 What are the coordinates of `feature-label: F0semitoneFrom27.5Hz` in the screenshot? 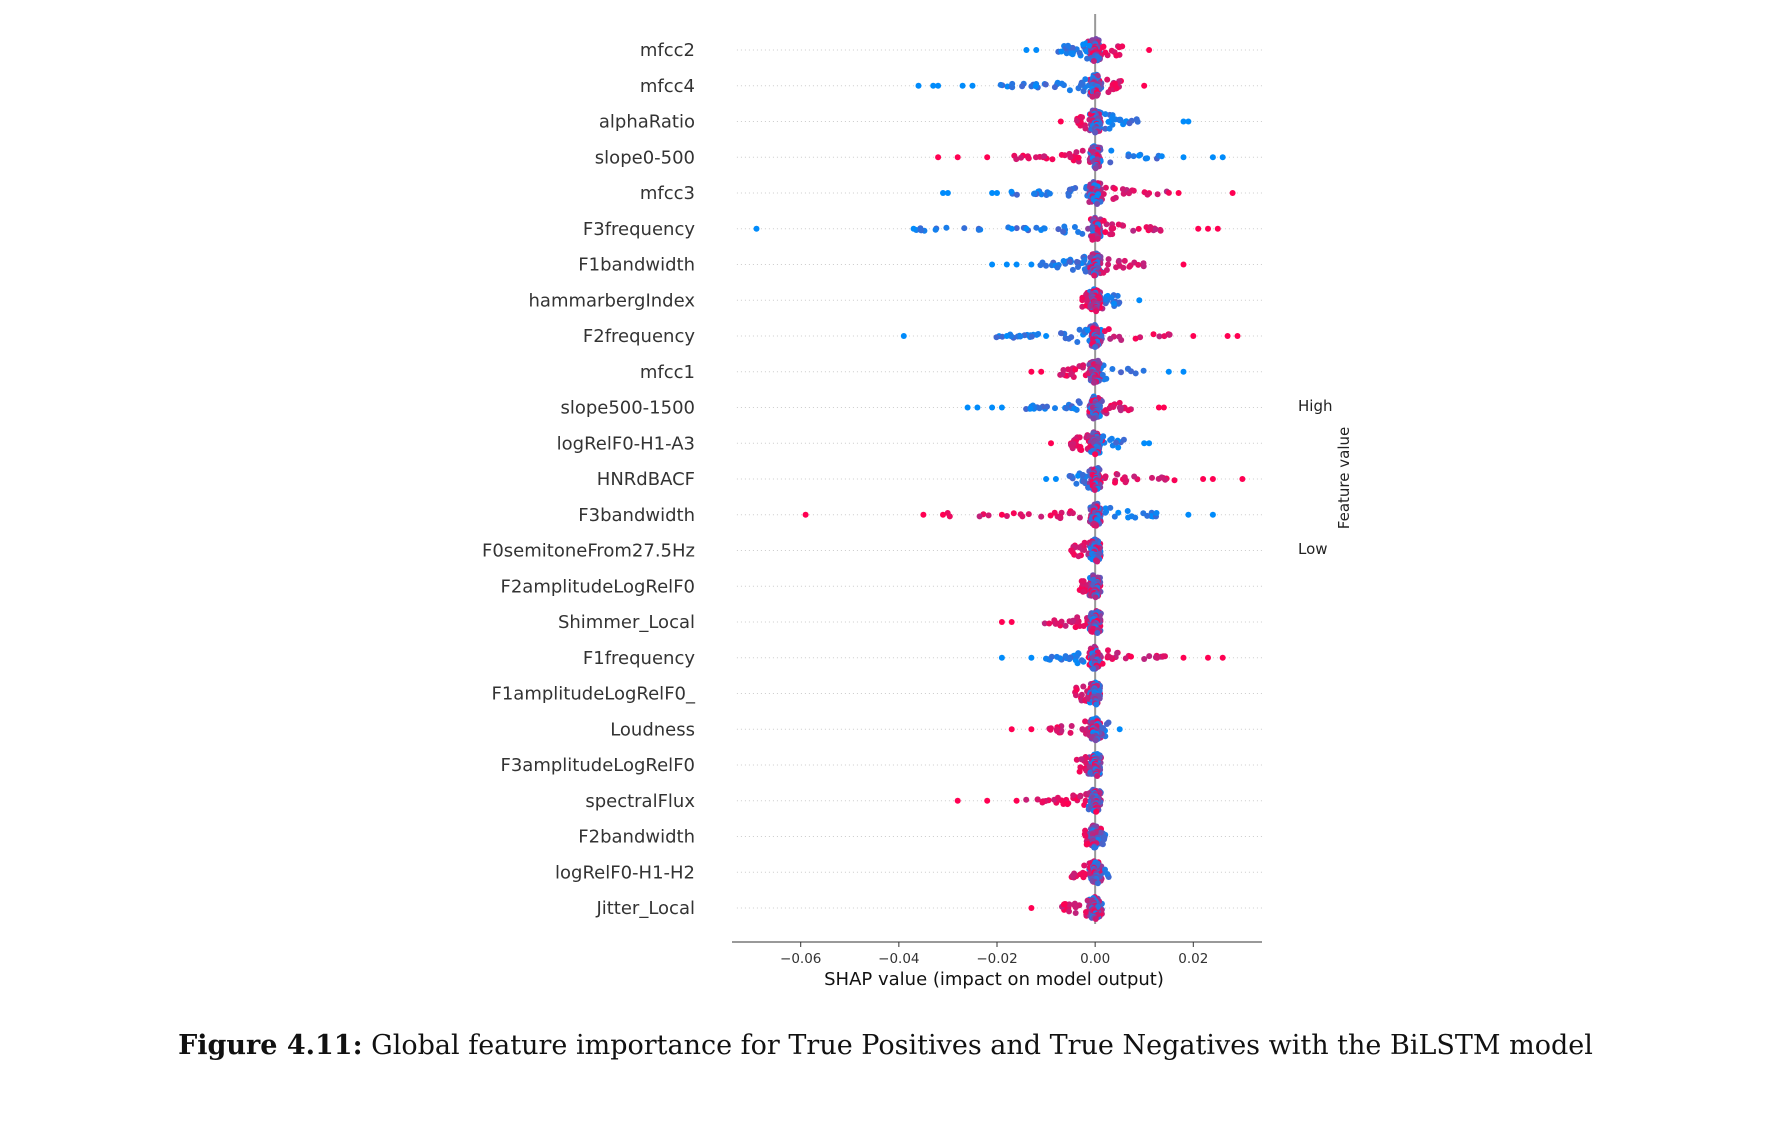 It's located at (588, 551).